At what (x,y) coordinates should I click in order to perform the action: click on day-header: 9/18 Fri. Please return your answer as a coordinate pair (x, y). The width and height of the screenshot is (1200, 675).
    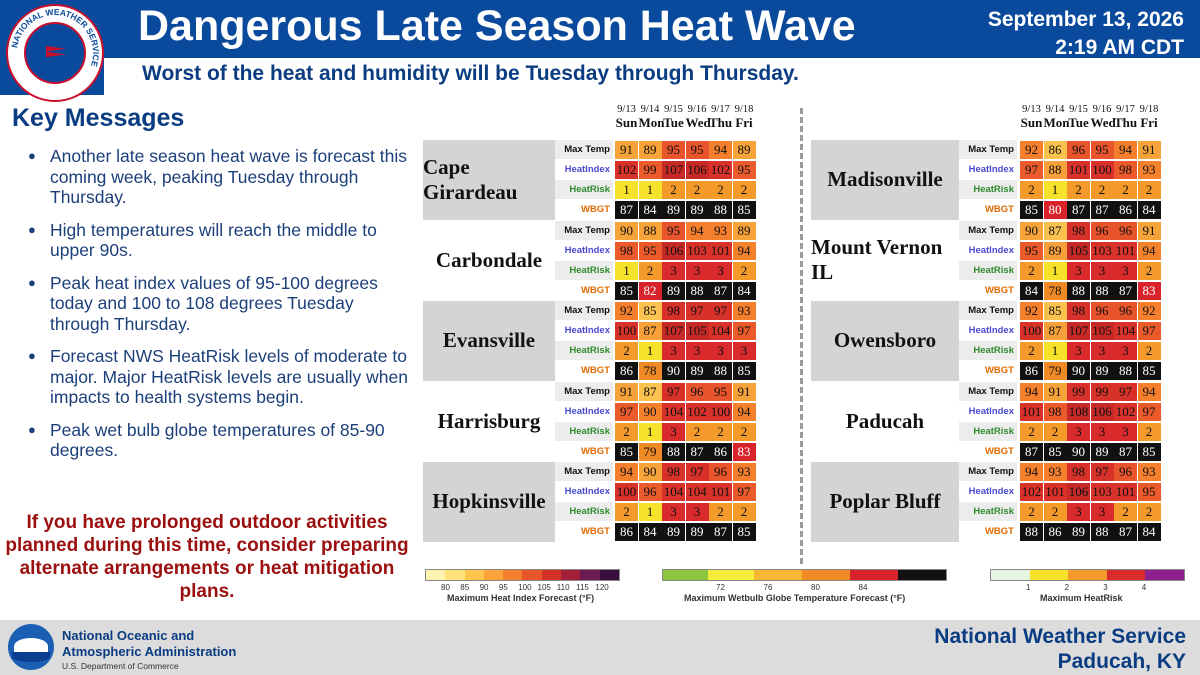
    Looking at the image, I should click on (1149, 117).